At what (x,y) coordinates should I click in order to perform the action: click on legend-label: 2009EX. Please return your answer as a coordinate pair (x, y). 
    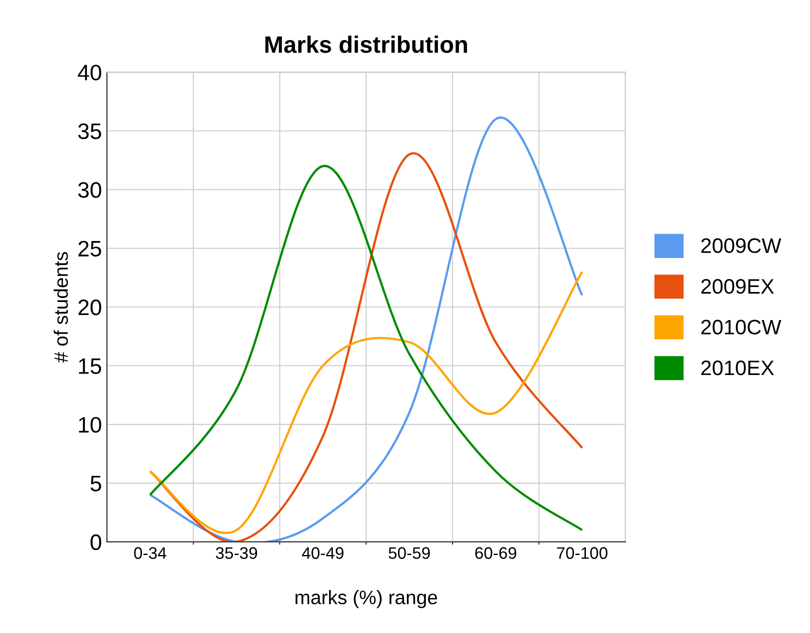
    Looking at the image, I should click on (737, 286).